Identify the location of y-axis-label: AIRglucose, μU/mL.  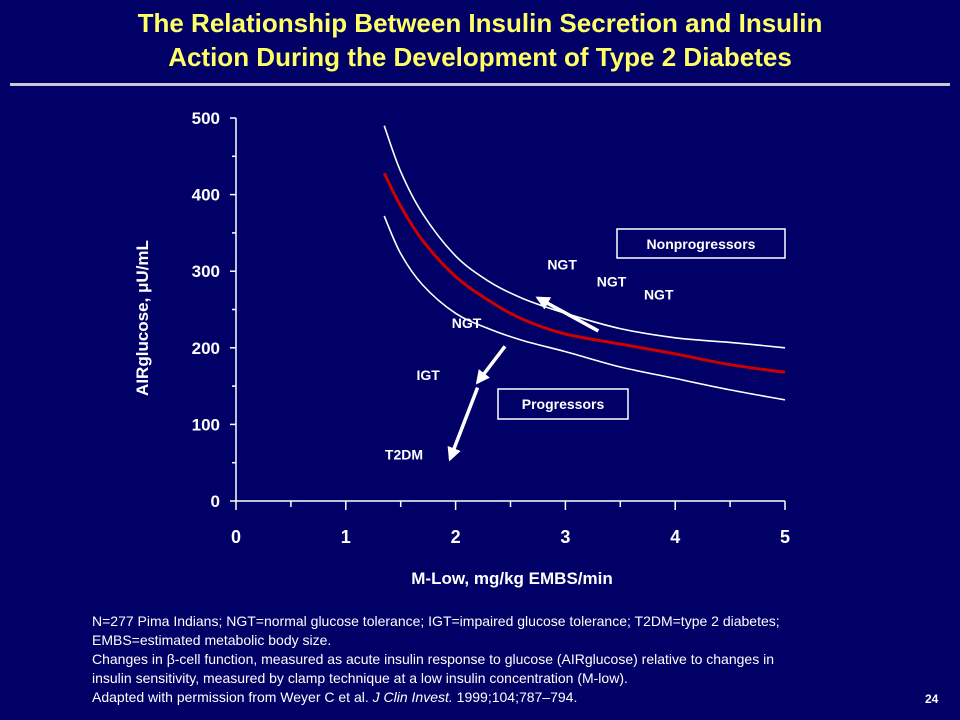
(142, 318).